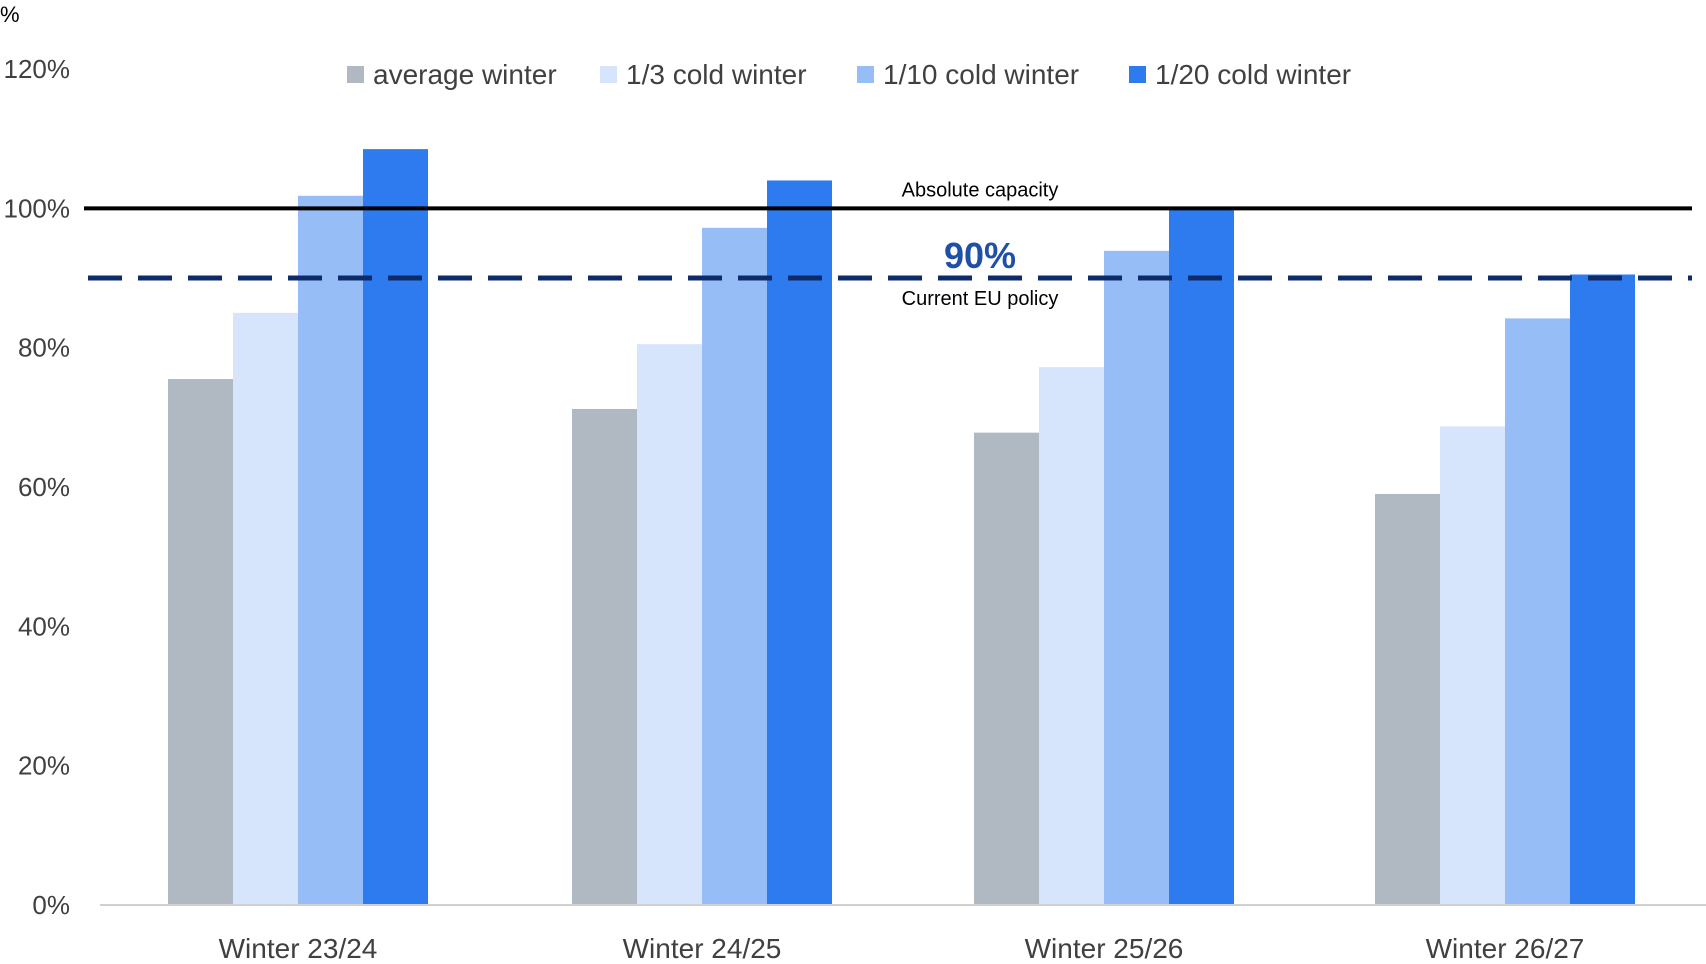 This screenshot has height=964, width=1706. Describe the element at coordinates (37, 208) in the screenshot. I see `y-tick-label: 100%` at that location.